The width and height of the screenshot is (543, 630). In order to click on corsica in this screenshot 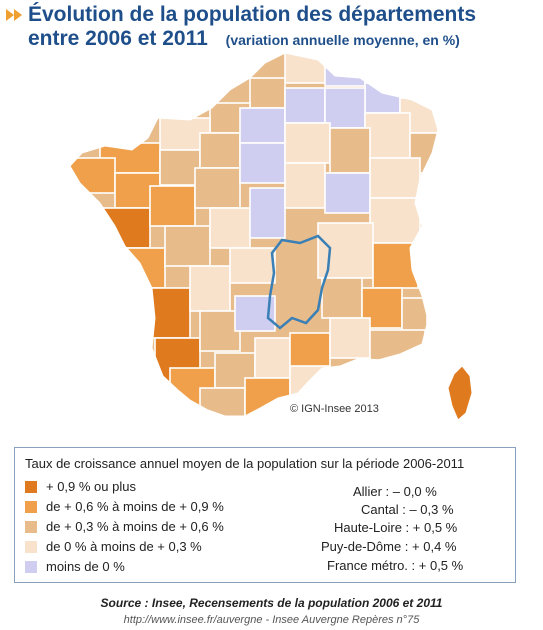, I will do `click(460, 393)`.